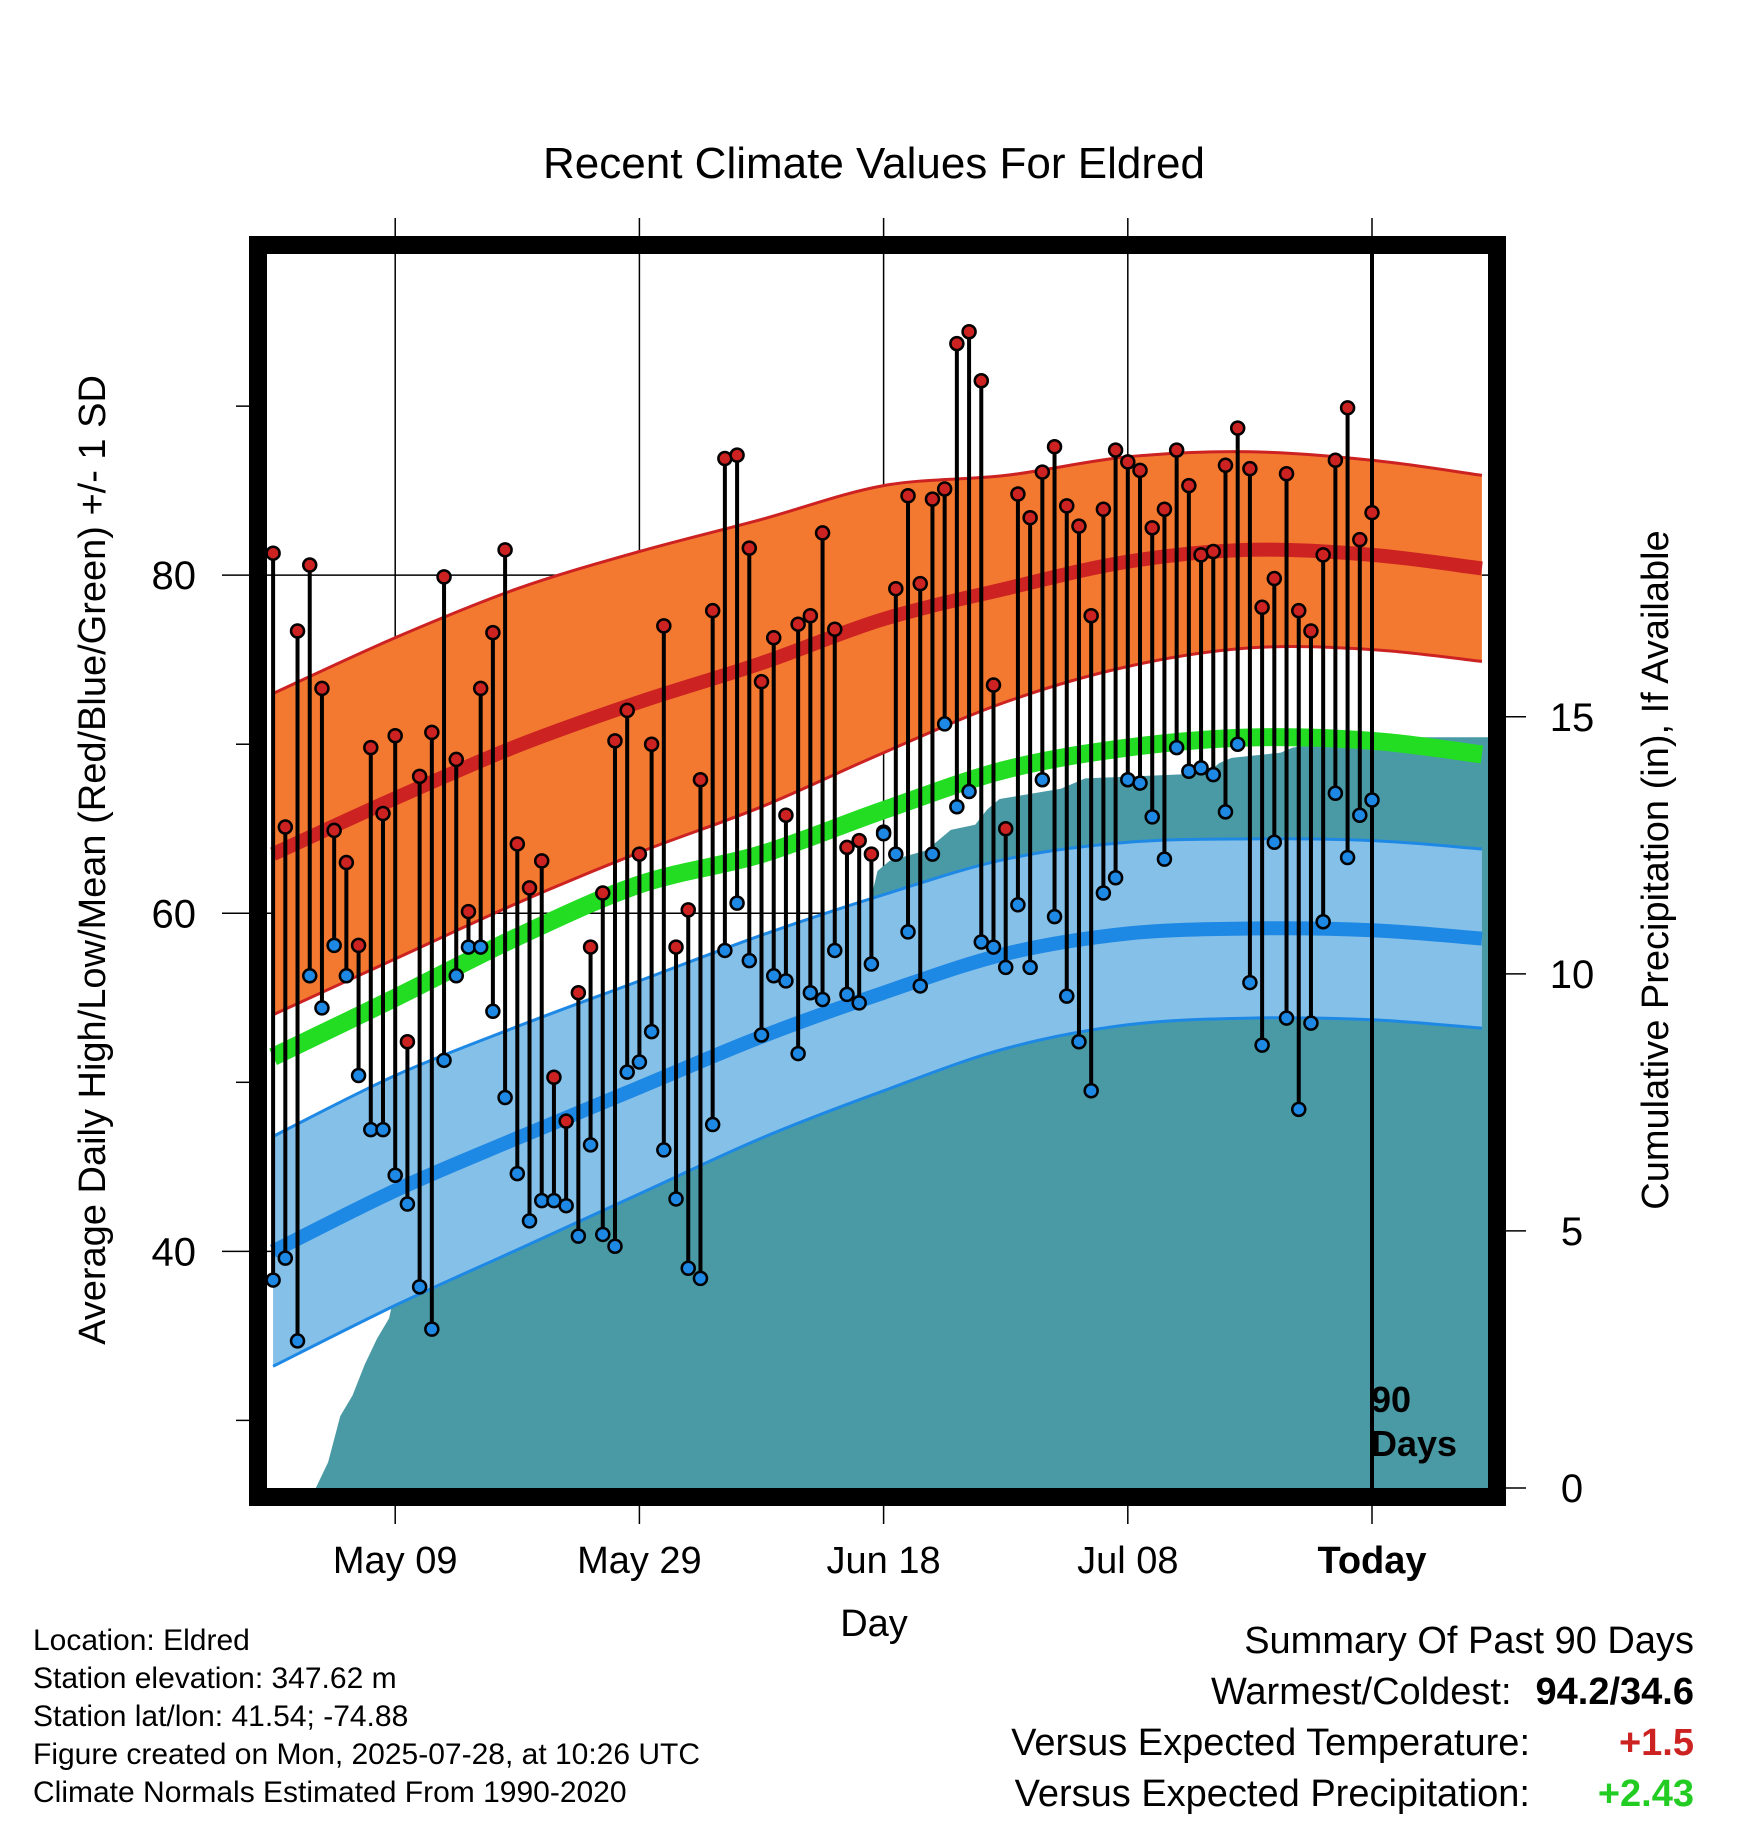 This screenshot has width=1748, height=1828. What do you see at coordinates (884, 1561) in the screenshot?
I see `x-tick-label: Jun 18` at bounding box center [884, 1561].